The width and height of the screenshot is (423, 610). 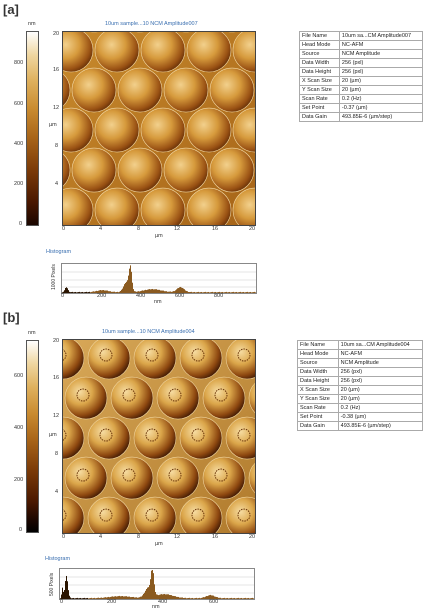 What do you see at coordinates (380, 399) in the screenshot?
I see `info-value: 20 (µm)` at bounding box center [380, 399].